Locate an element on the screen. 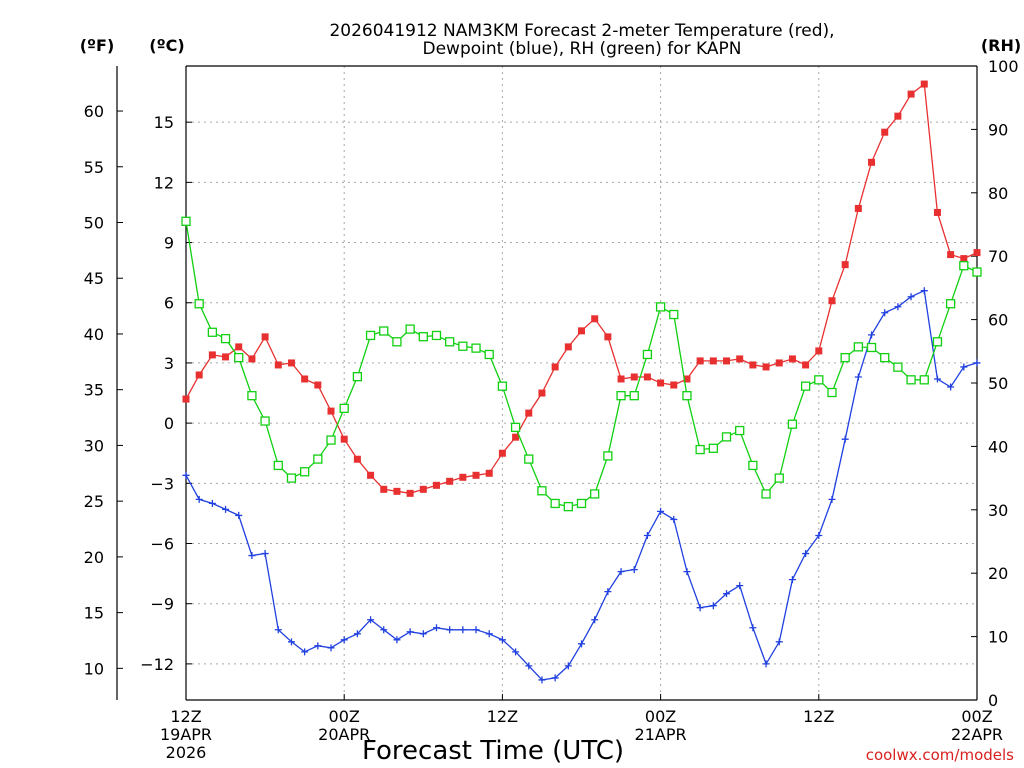 The height and width of the screenshot is (768, 1024). x-tick-label: 22APR is located at coordinates (977, 734).